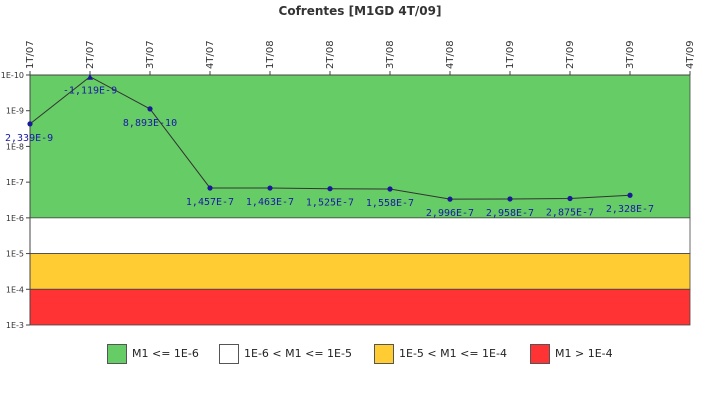 Image resolution: width=720 pixels, height=400 pixels. I want to click on data-label: 2,996E-7, so click(450, 213).